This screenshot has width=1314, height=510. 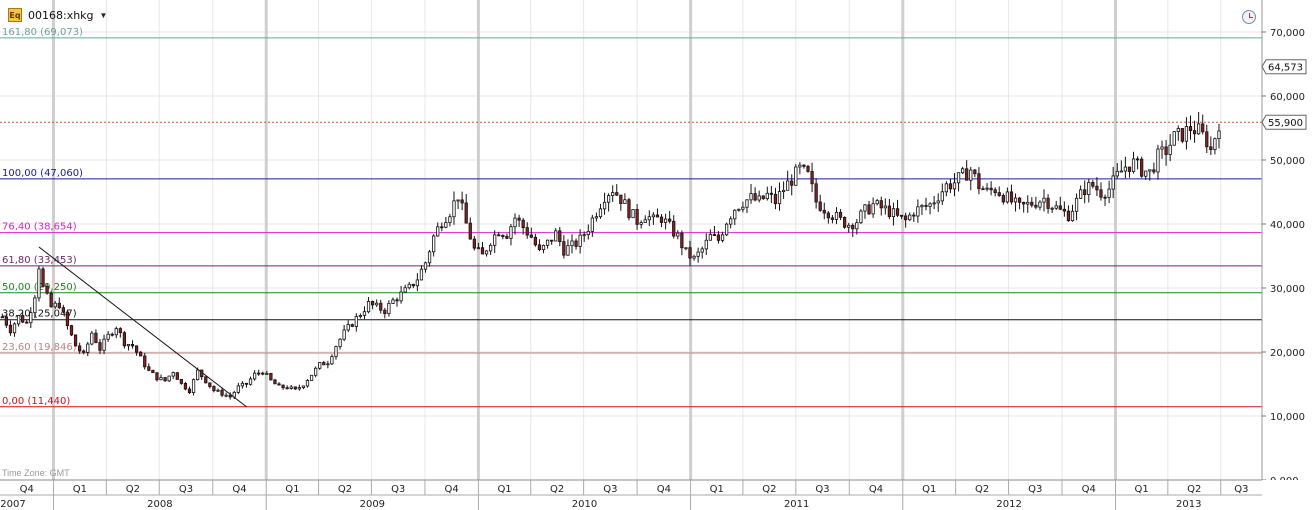 What do you see at coordinates (159, 504) in the screenshot?
I see `x-year-label: 2008` at bounding box center [159, 504].